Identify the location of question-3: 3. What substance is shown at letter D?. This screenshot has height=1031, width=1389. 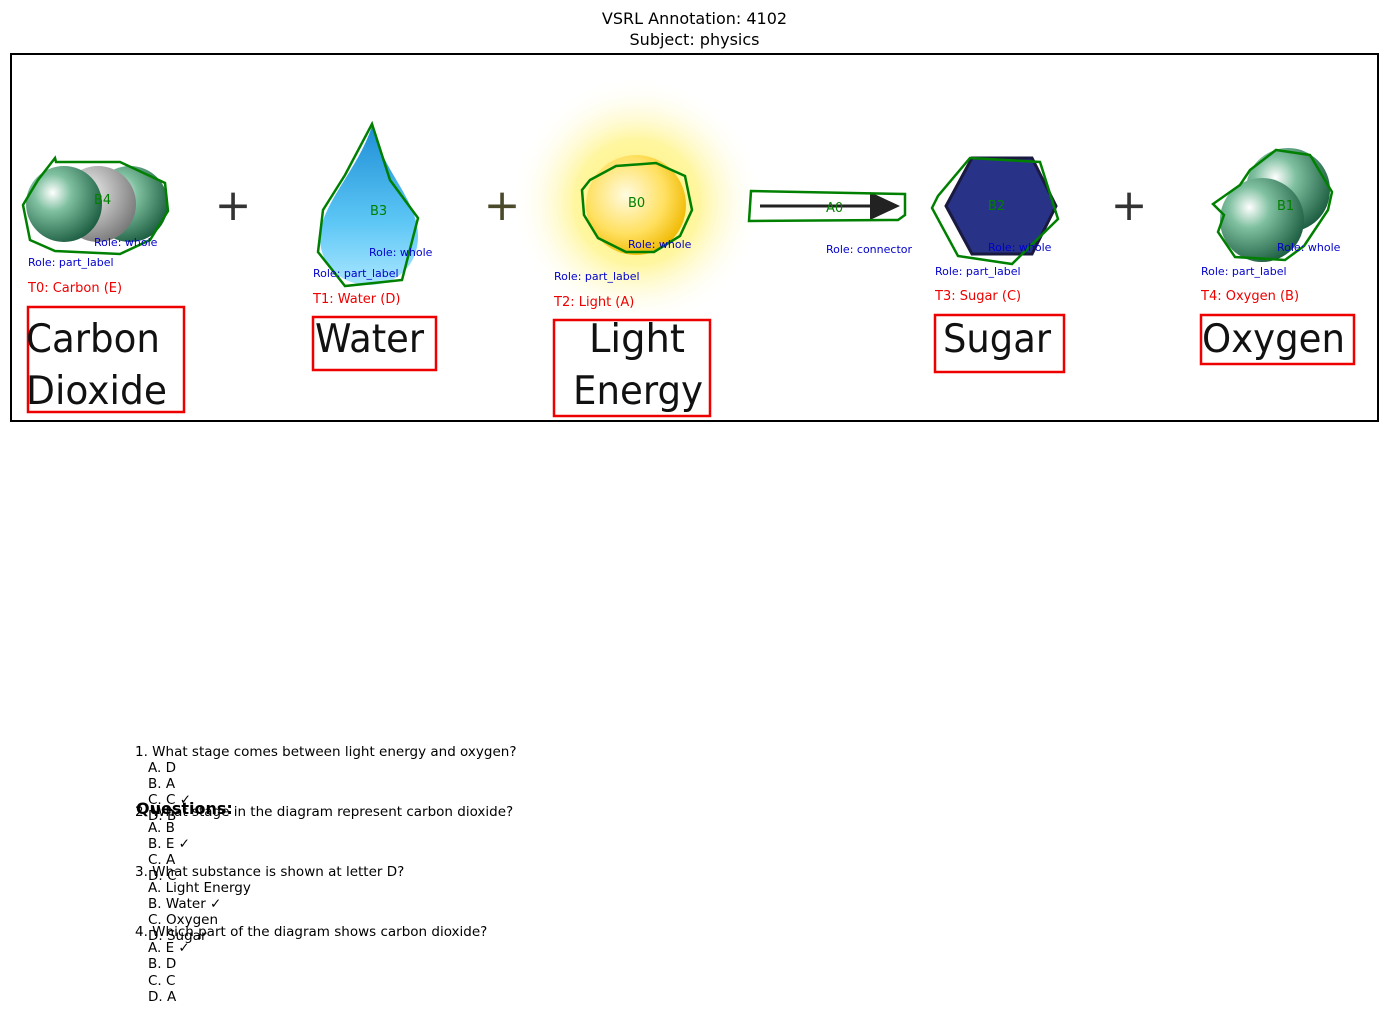
(270, 872).